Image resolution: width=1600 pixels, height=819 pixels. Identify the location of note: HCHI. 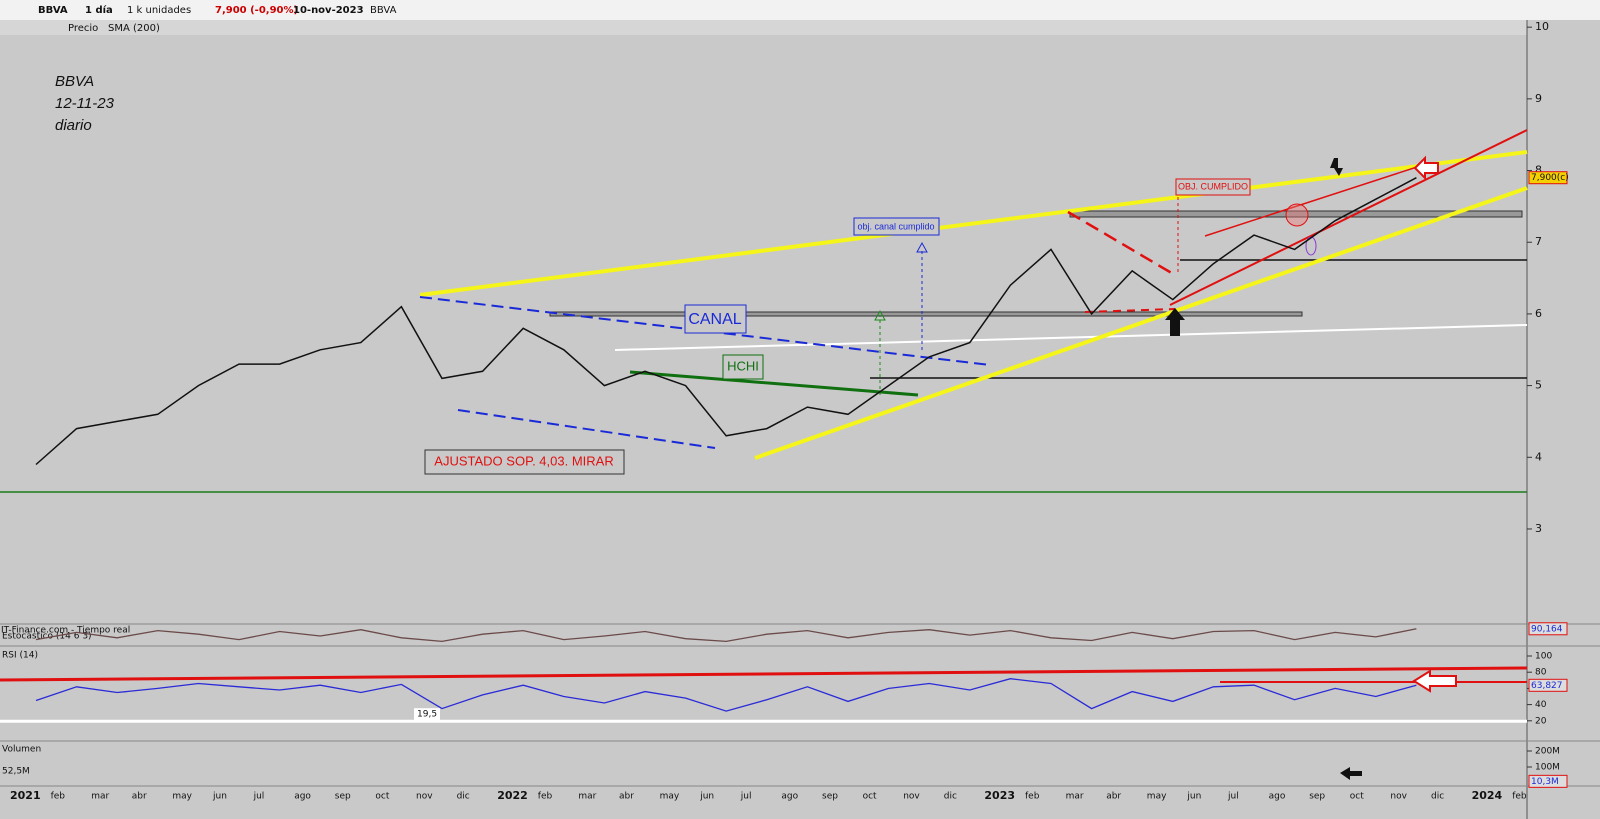
(743, 365).